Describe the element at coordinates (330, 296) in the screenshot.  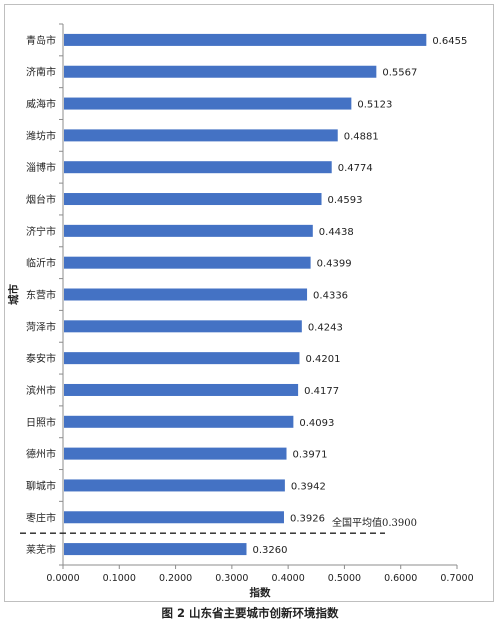
I see `value-label: 0.4336` at that location.